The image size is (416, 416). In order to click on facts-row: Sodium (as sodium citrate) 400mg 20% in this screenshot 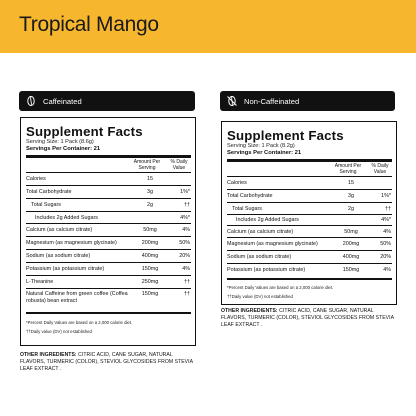, I will do `click(108, 255)`.